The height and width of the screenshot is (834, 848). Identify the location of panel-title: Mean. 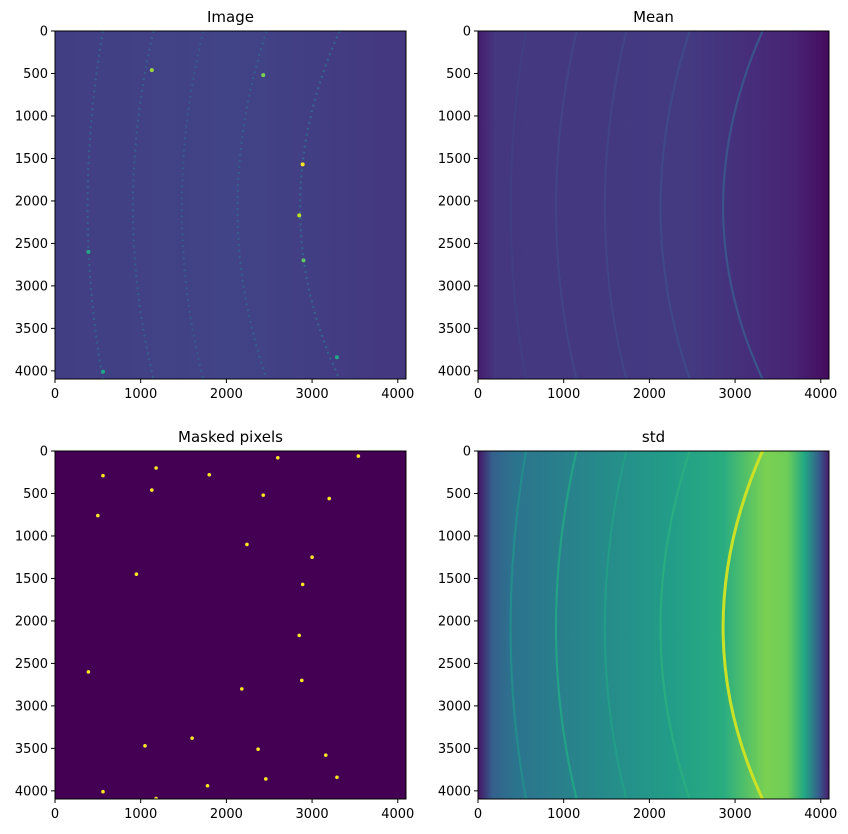
(653, 17).